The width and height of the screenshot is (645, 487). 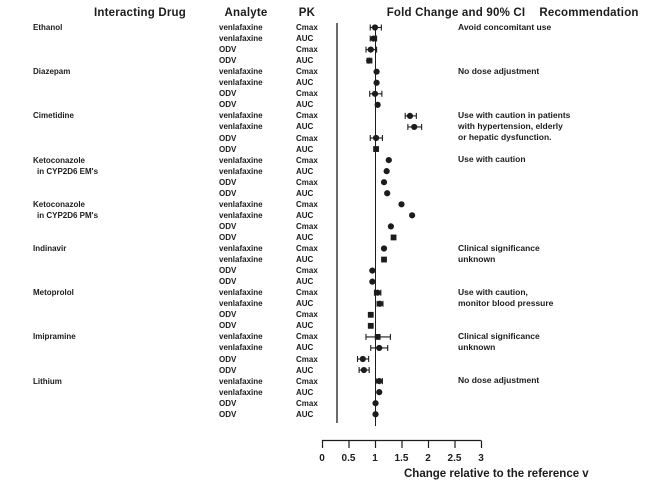 What do you see at coordinates (59, 160) in the screenshot?
I see `drug-label: Ketoconazole` at bounding box center [59, 160].